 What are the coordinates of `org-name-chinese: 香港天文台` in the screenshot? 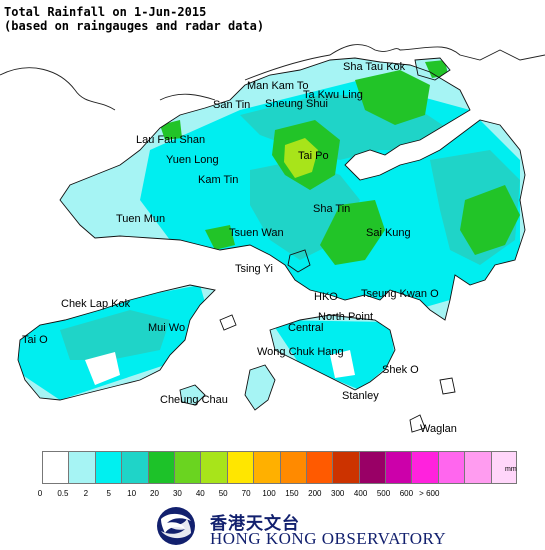 It's located at (255, 524).